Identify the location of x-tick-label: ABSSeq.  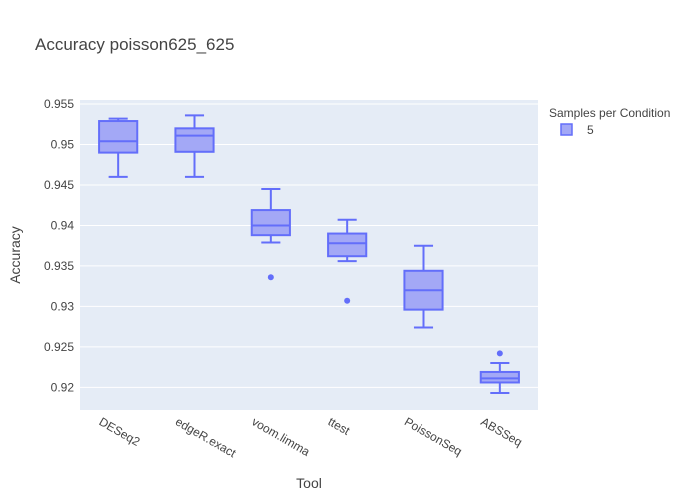
(501, 431).